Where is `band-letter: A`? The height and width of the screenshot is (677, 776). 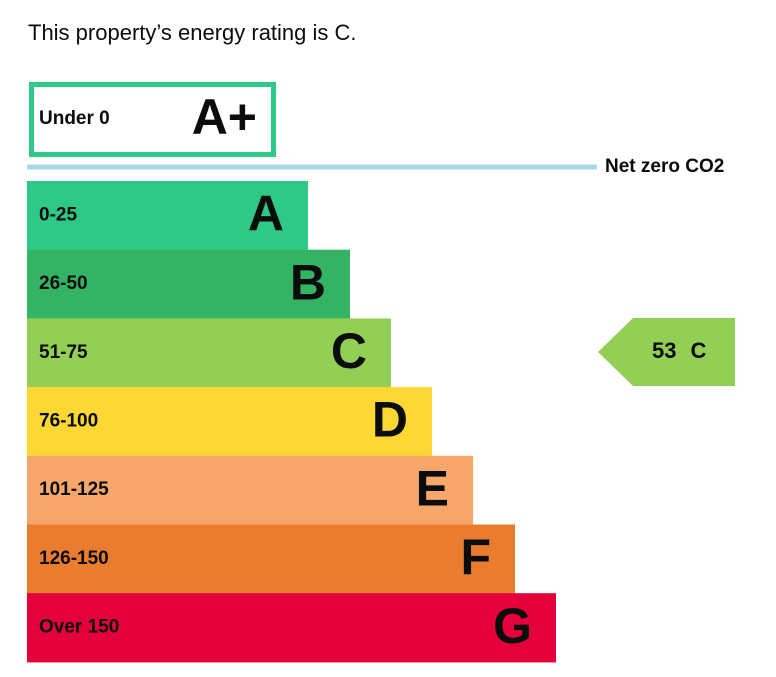
band-letter: A is located at coordinates (266, 214).